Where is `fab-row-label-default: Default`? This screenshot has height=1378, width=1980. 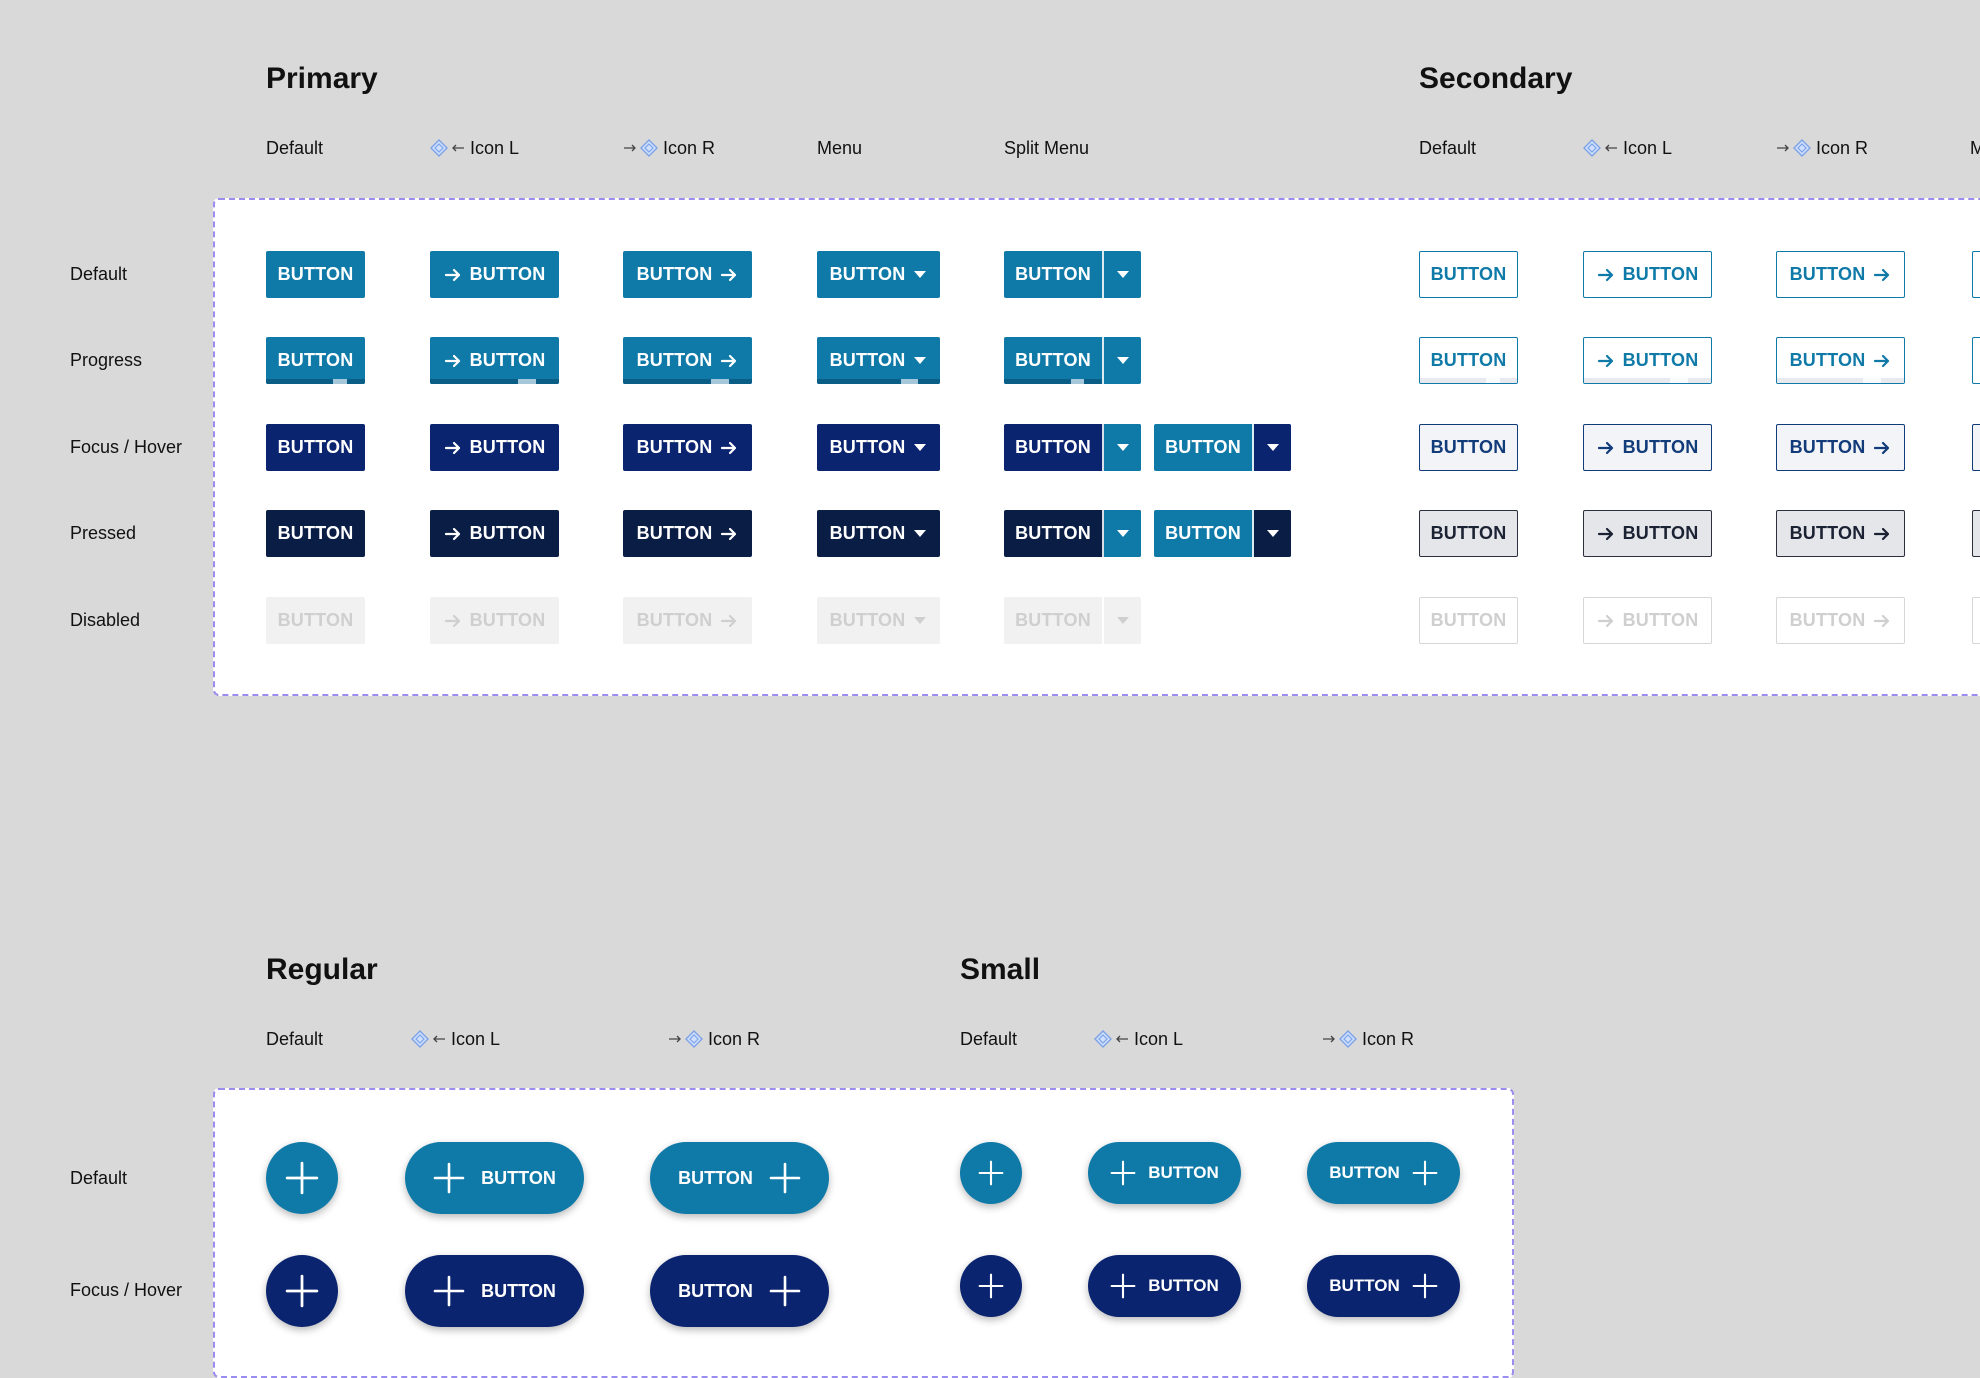 fab-row-label-default: Default is located at coordinates (99, 1178).